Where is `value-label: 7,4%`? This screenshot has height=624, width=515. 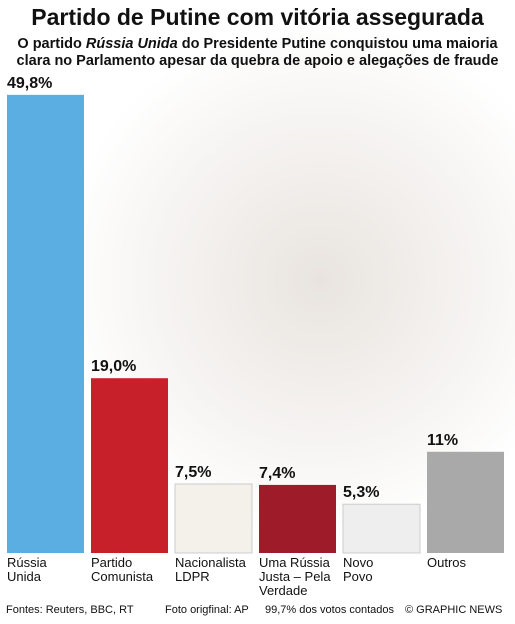 value-label: 7,4% is located at coordinates (277, 473).